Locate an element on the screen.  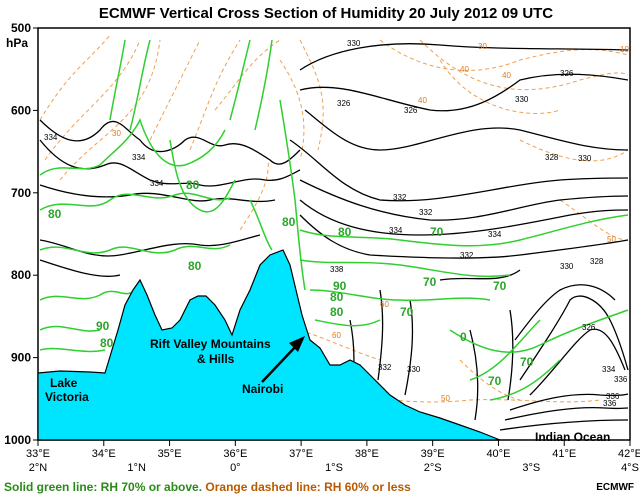
x-lon-tick-label: 33°E is located at coordinates (38, 454).